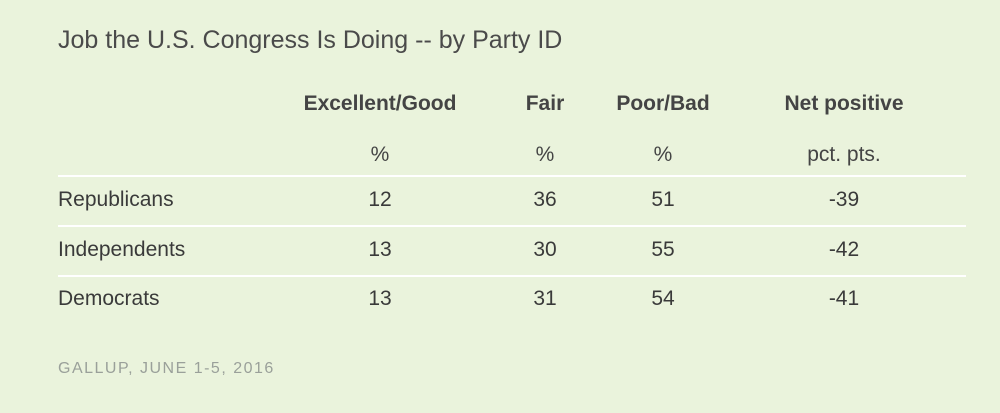 This screenshot has height=413, width=1000. Describe the element at coordinates (545, 298) in the screenshot. I see `table-cell: 31` at that location.